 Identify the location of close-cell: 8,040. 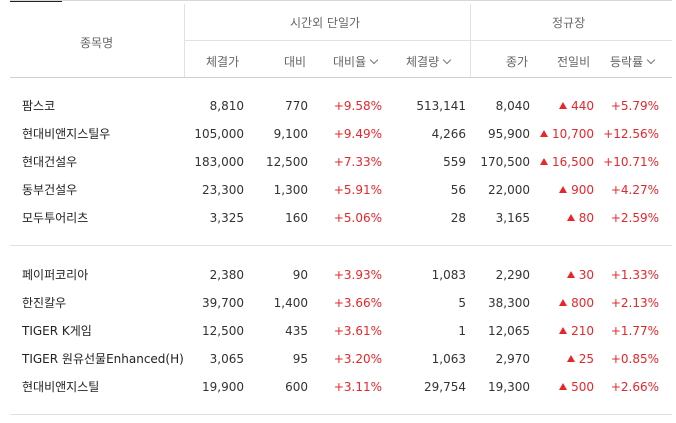
(512, 106).